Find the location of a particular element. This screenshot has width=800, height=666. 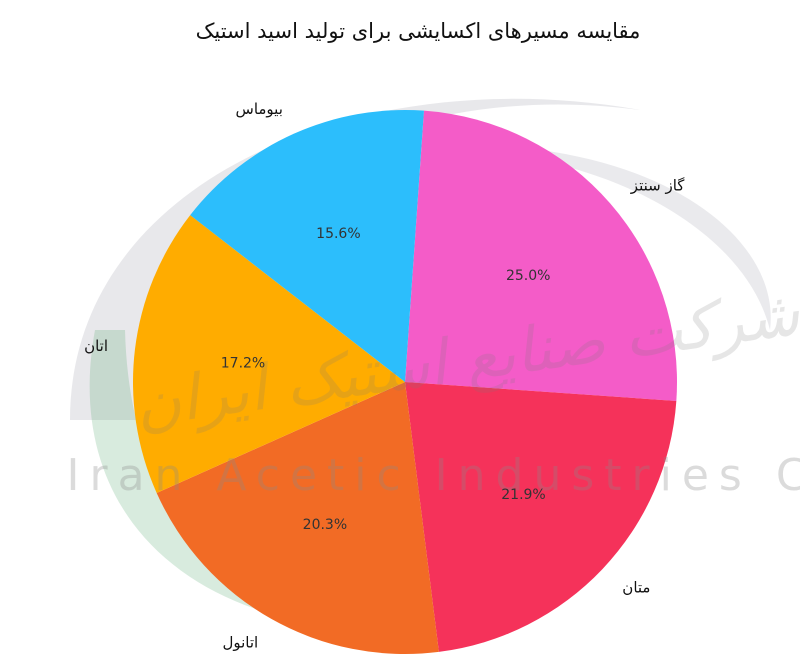

slice-percent-label: 25.0% is located at coordinates (528, 276).